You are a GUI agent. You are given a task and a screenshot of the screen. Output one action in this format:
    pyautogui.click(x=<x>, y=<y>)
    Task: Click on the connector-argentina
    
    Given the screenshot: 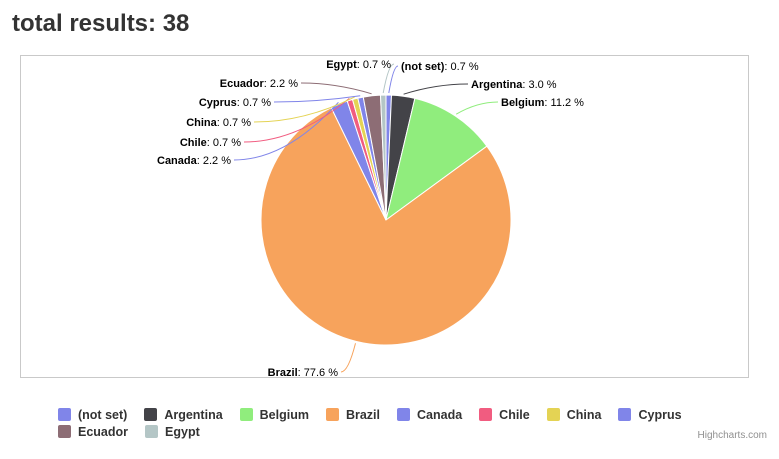 What is the action you would take?
    pyautogui.click(x=436, y=89)
    